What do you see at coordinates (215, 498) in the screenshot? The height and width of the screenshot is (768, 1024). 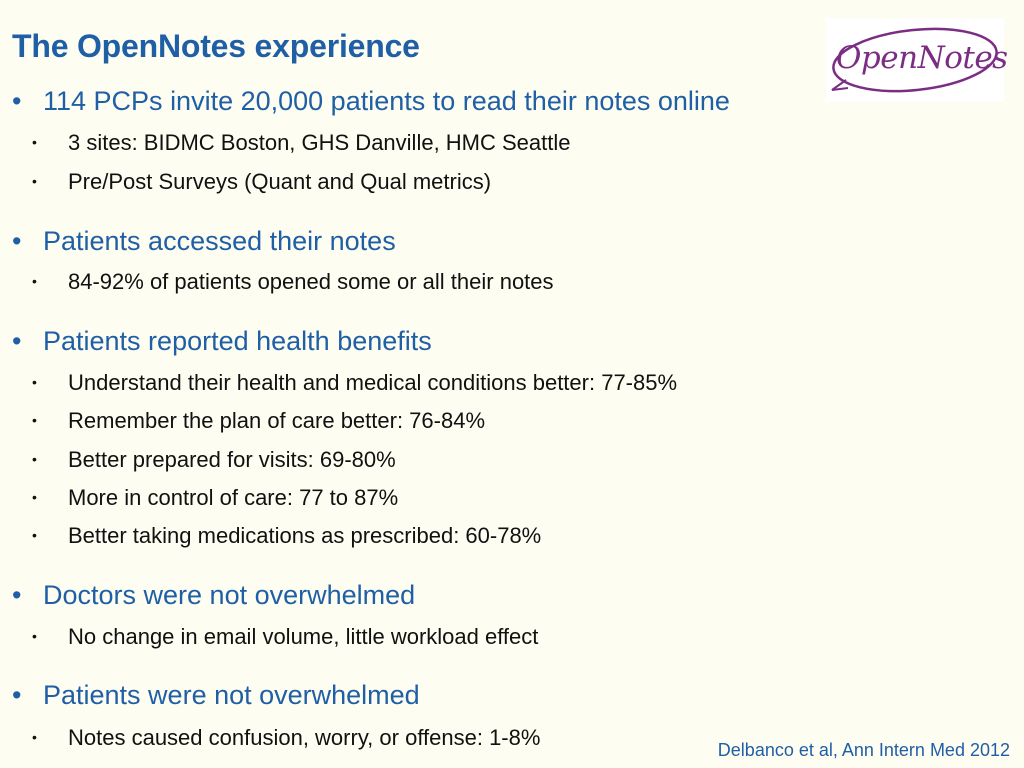 I see `sub-bullet-item: More in control of care: 77 to 87%` at bounding box center [215, 498].